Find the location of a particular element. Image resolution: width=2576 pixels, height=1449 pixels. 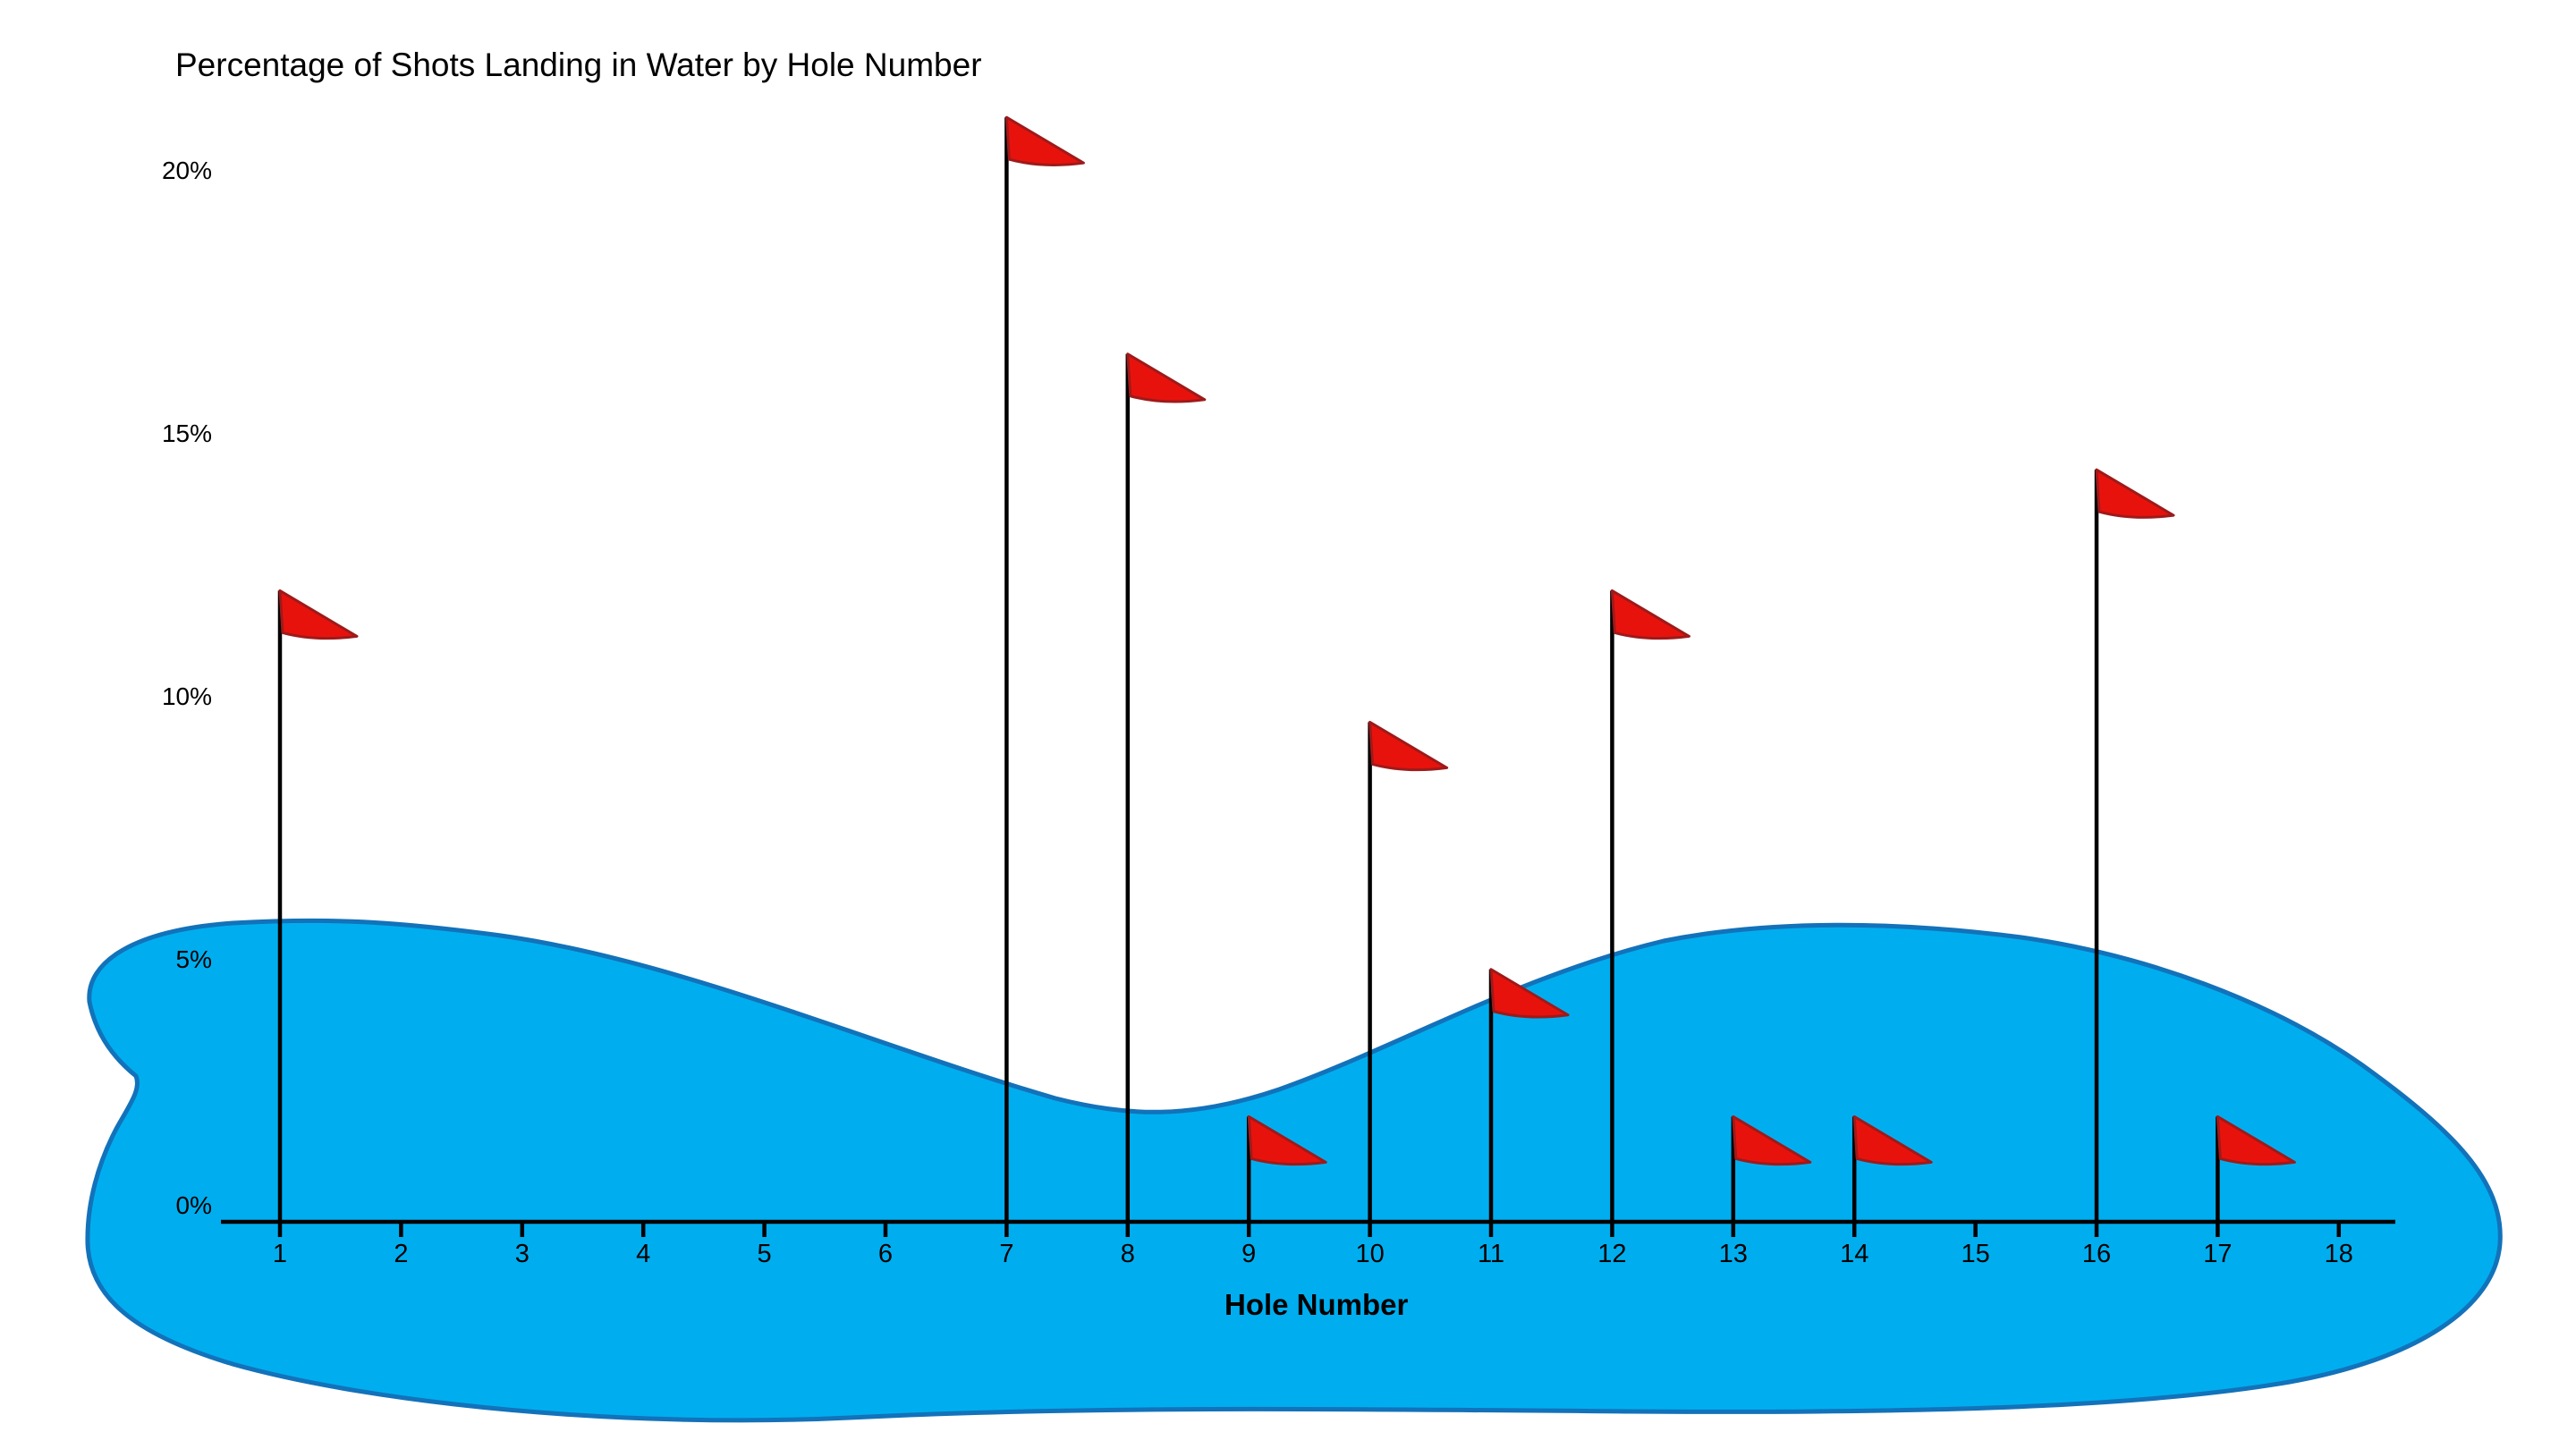

x-tick-label: 9 is located at coordinates (1248, 1254).